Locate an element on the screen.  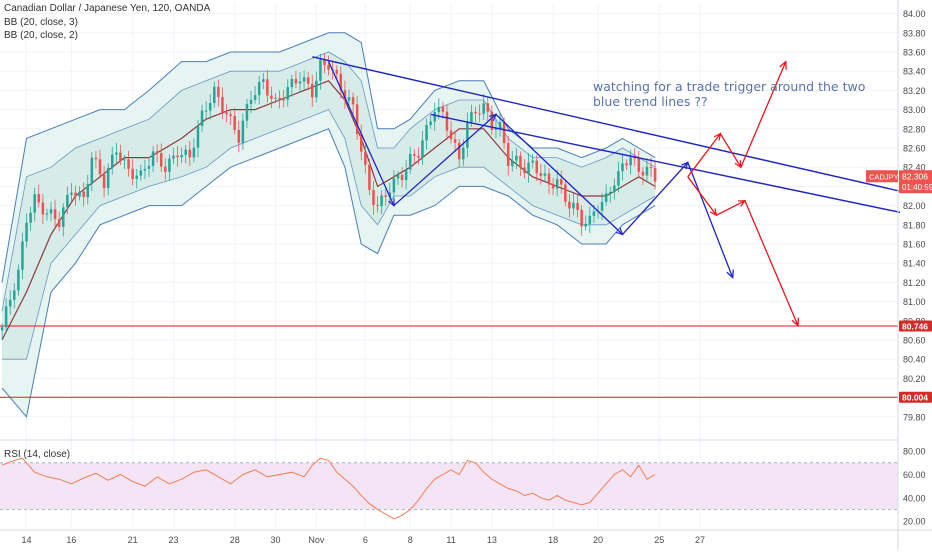
price-tick-label: 81.20 is located at coordinates (914, 283).